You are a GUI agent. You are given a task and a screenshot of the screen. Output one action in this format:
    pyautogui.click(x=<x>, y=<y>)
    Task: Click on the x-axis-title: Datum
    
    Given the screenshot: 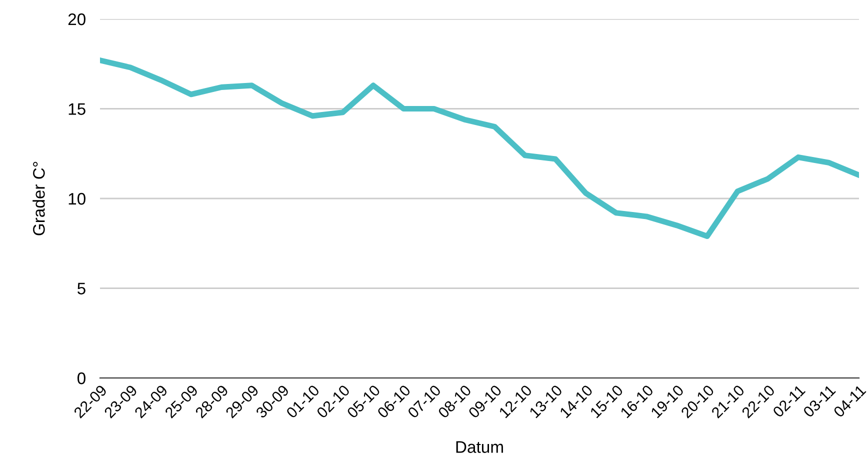 What is the action you would take?
    pyautogui.click(x=479, y=447)
    